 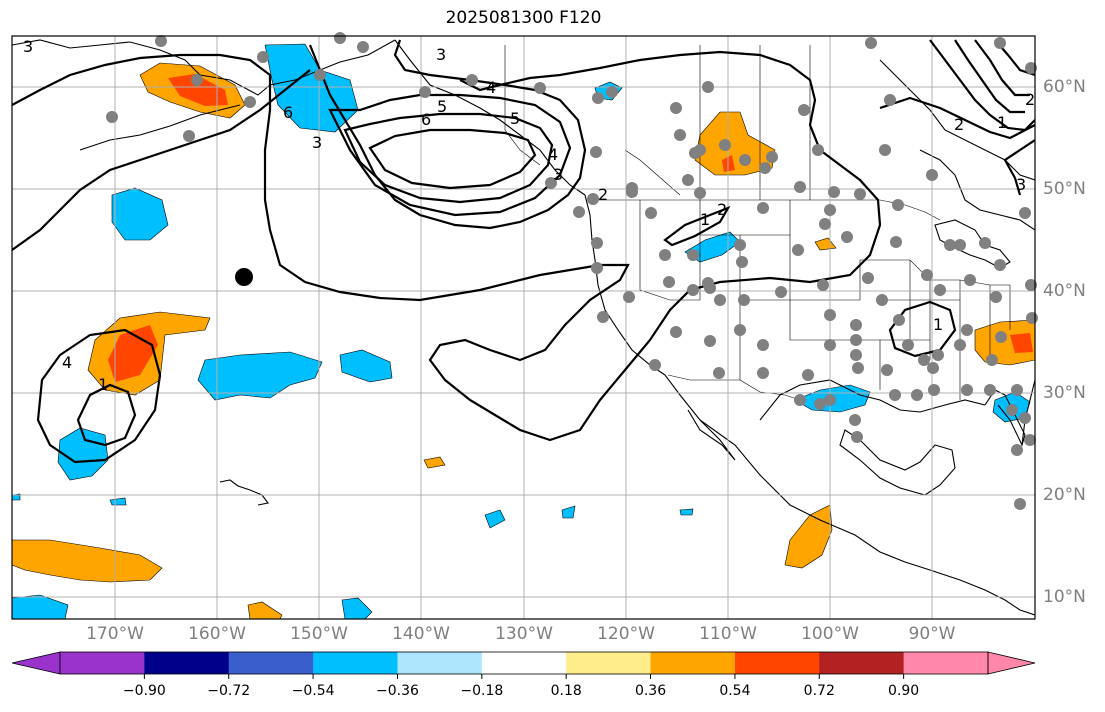 I want to click on colorbar-tick-label: 0.90, so click(x=904, y=691).